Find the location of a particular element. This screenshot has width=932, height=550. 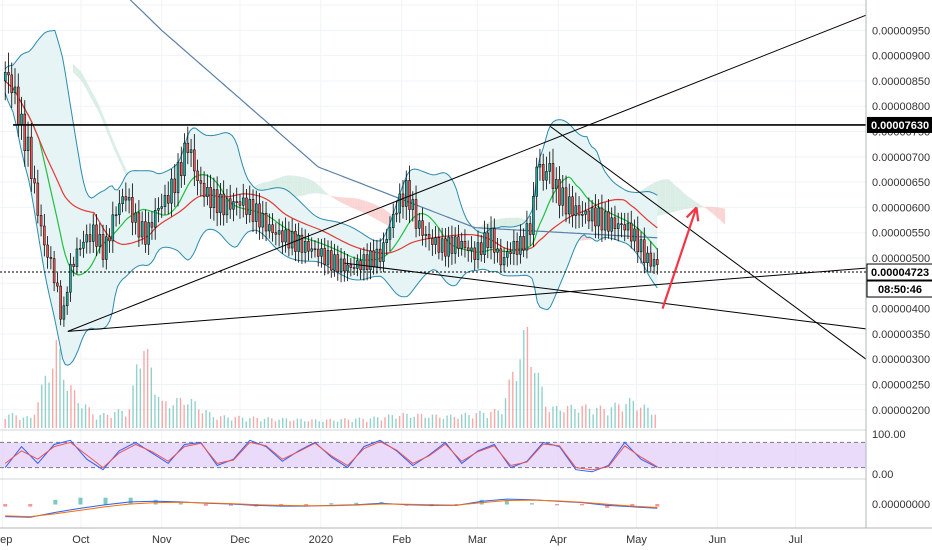

arrow-shaft is located at coordinates (679, 258).